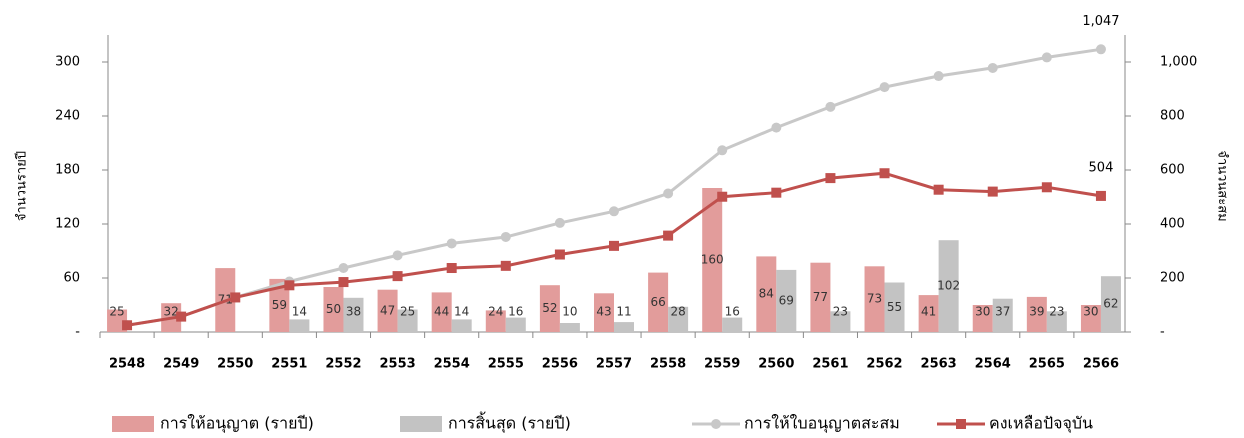 This screenshot has width=1244, height=438. Describe the element at coordinates (1047, 364) in the screenshot. I see `x-tick-label: 2565` at that location.